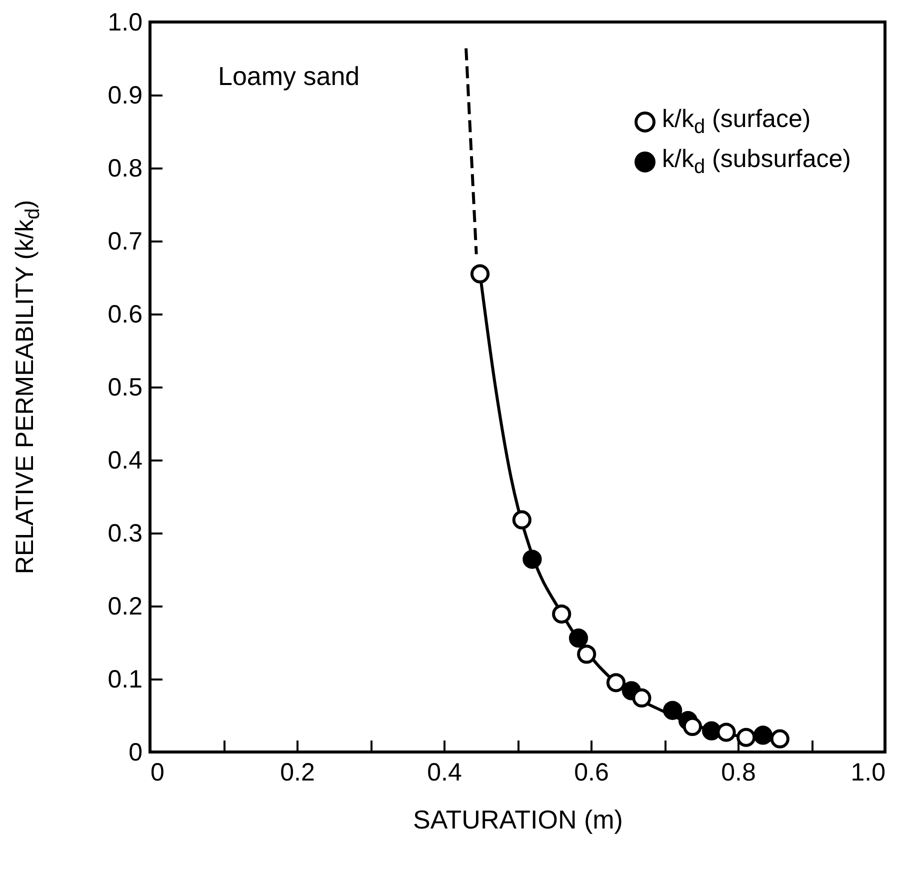  What do you see at coordinates (297, 772) in the screenshot?
I see `x-tick-label: 0.2` at bounding box center [297, 772].